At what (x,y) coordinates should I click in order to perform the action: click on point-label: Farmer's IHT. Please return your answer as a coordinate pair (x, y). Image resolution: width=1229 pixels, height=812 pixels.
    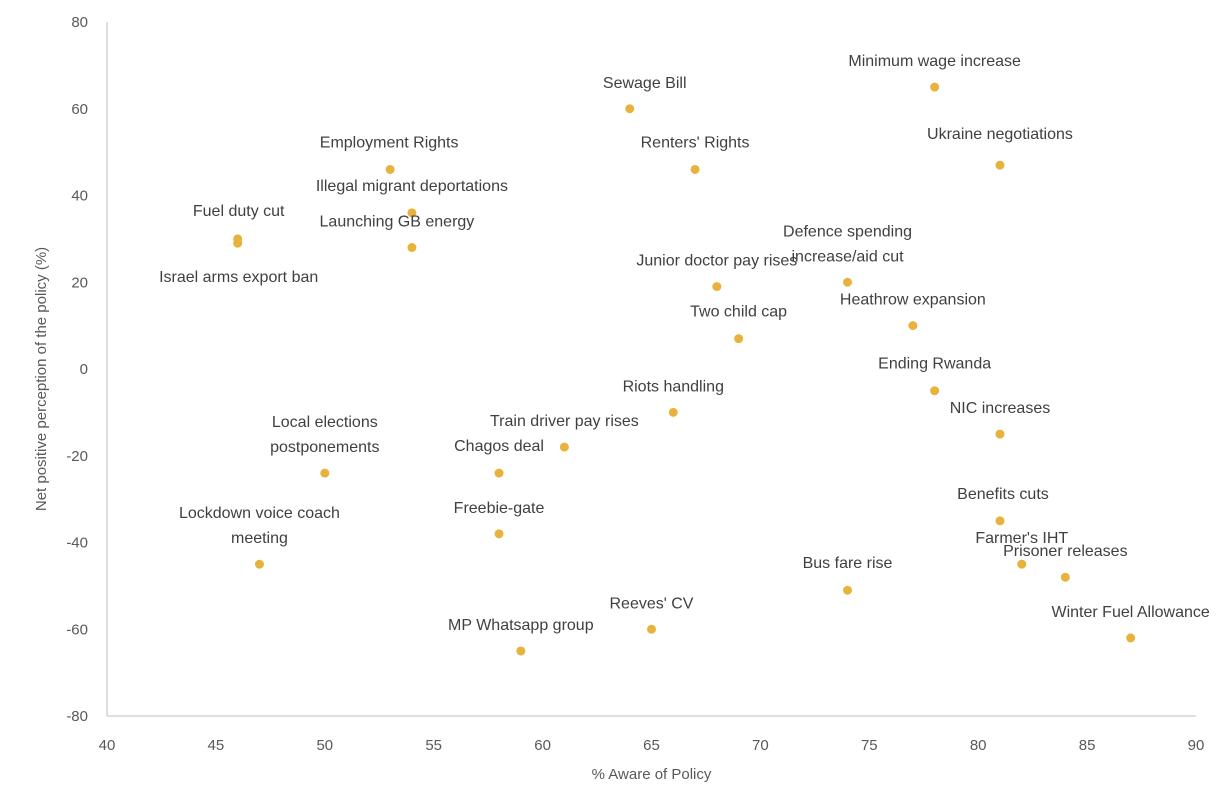
    Looking at the image, I should click on (1021, 538).